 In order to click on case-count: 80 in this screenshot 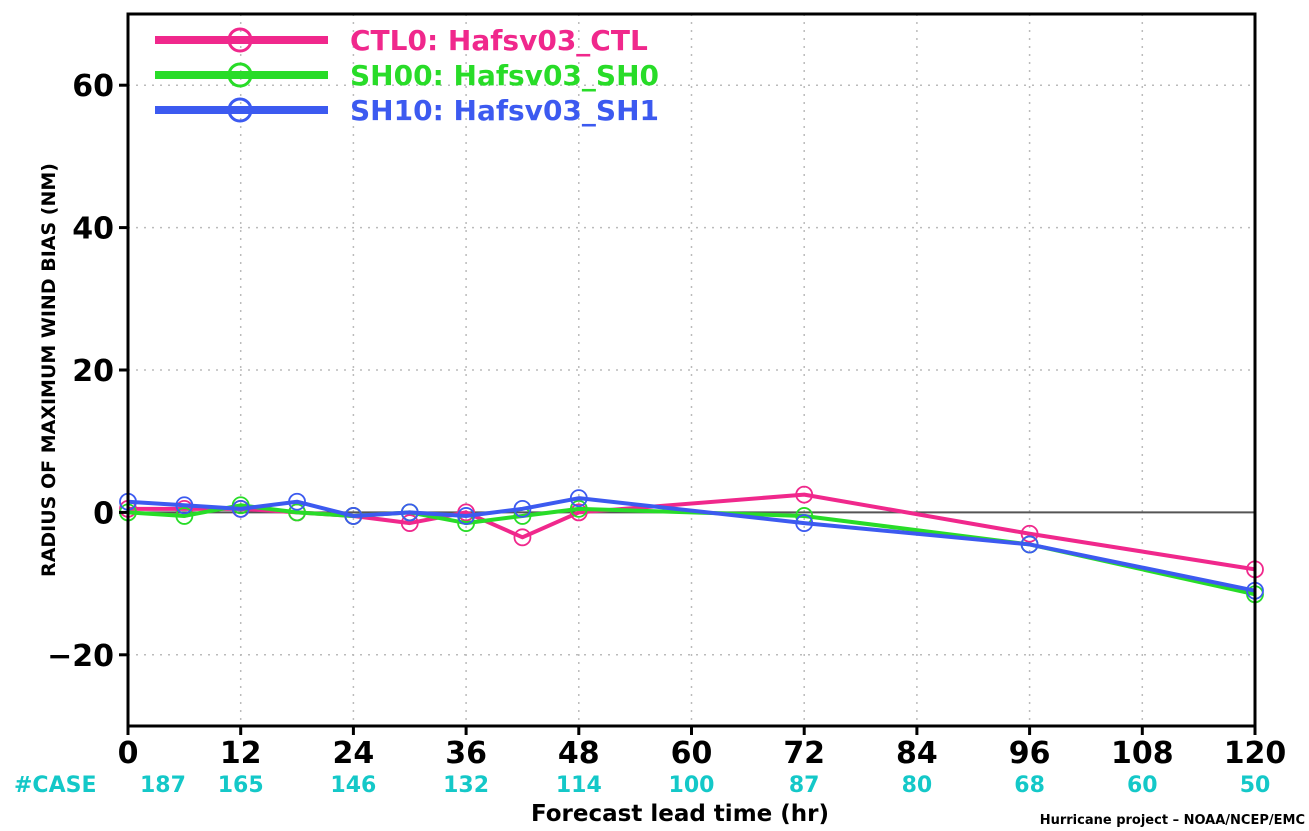, I will do `click(917, 785)`.